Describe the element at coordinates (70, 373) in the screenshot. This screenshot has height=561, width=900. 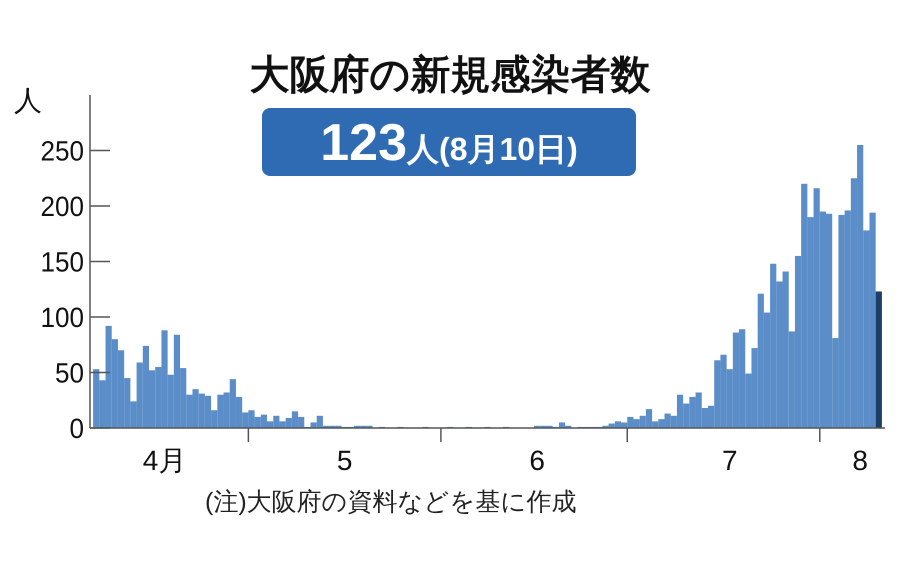
I see `y-tick-label: 50` at that location.